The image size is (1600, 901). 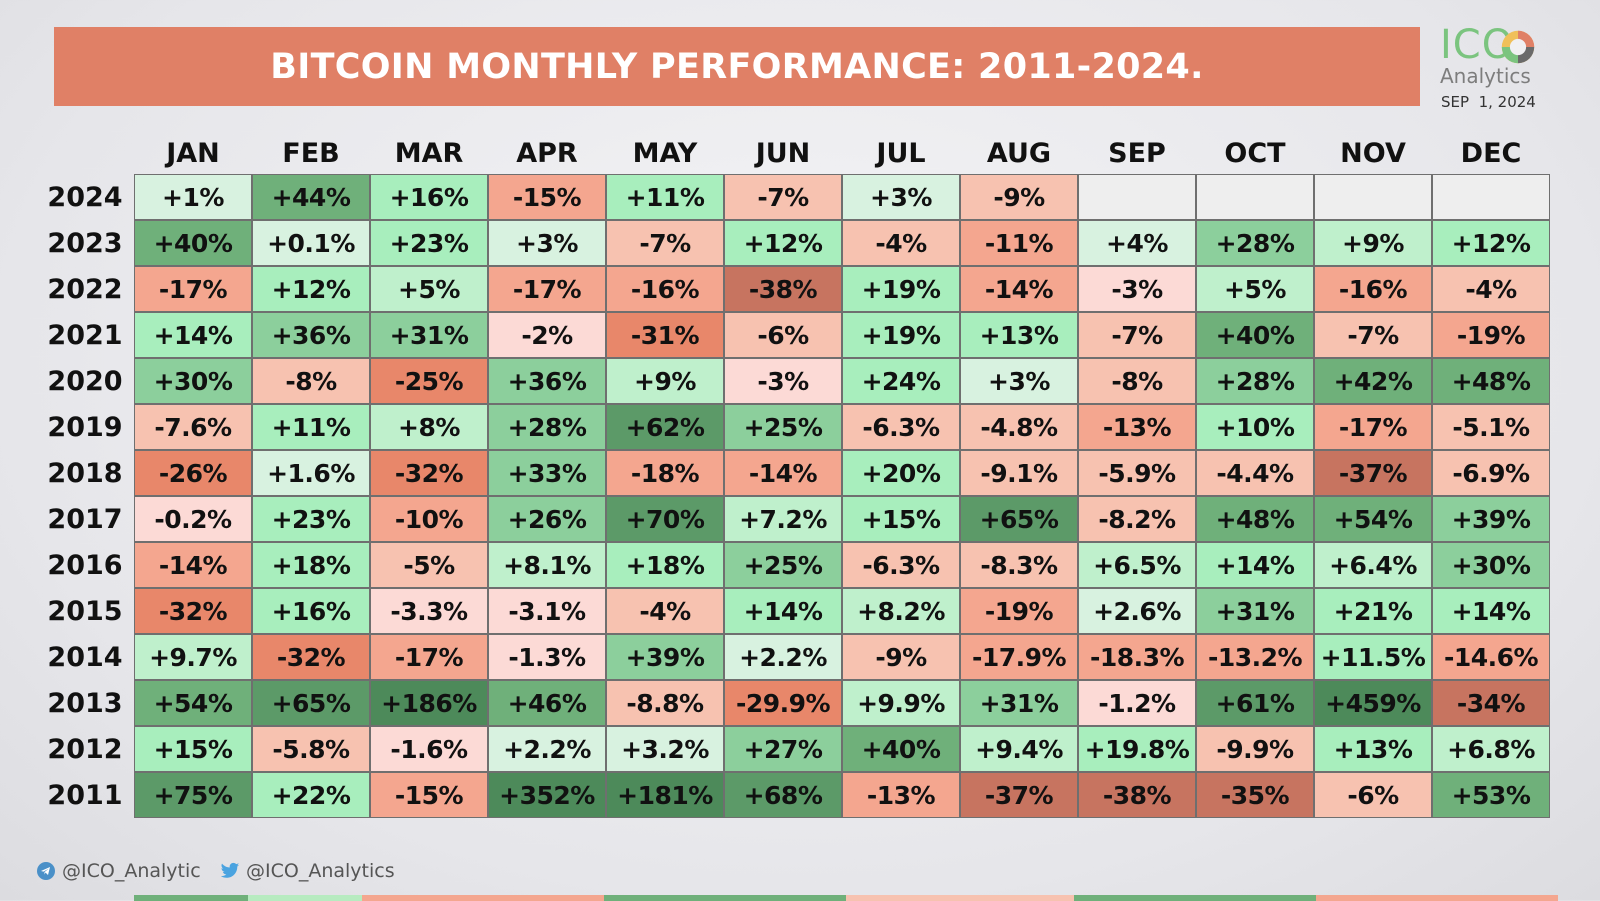 What do you see at coordinates (1373, 153) in the screenshot?
I see `month-header-nov: NOV` at bounding box center [1373, 153].